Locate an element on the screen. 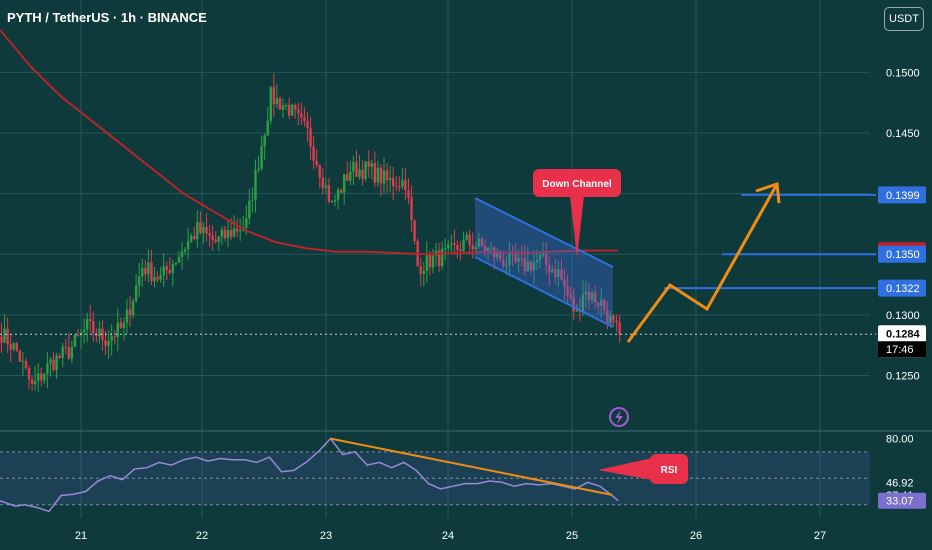  rsi-tick-label: 80.00 is located at coordinates (900, 440).